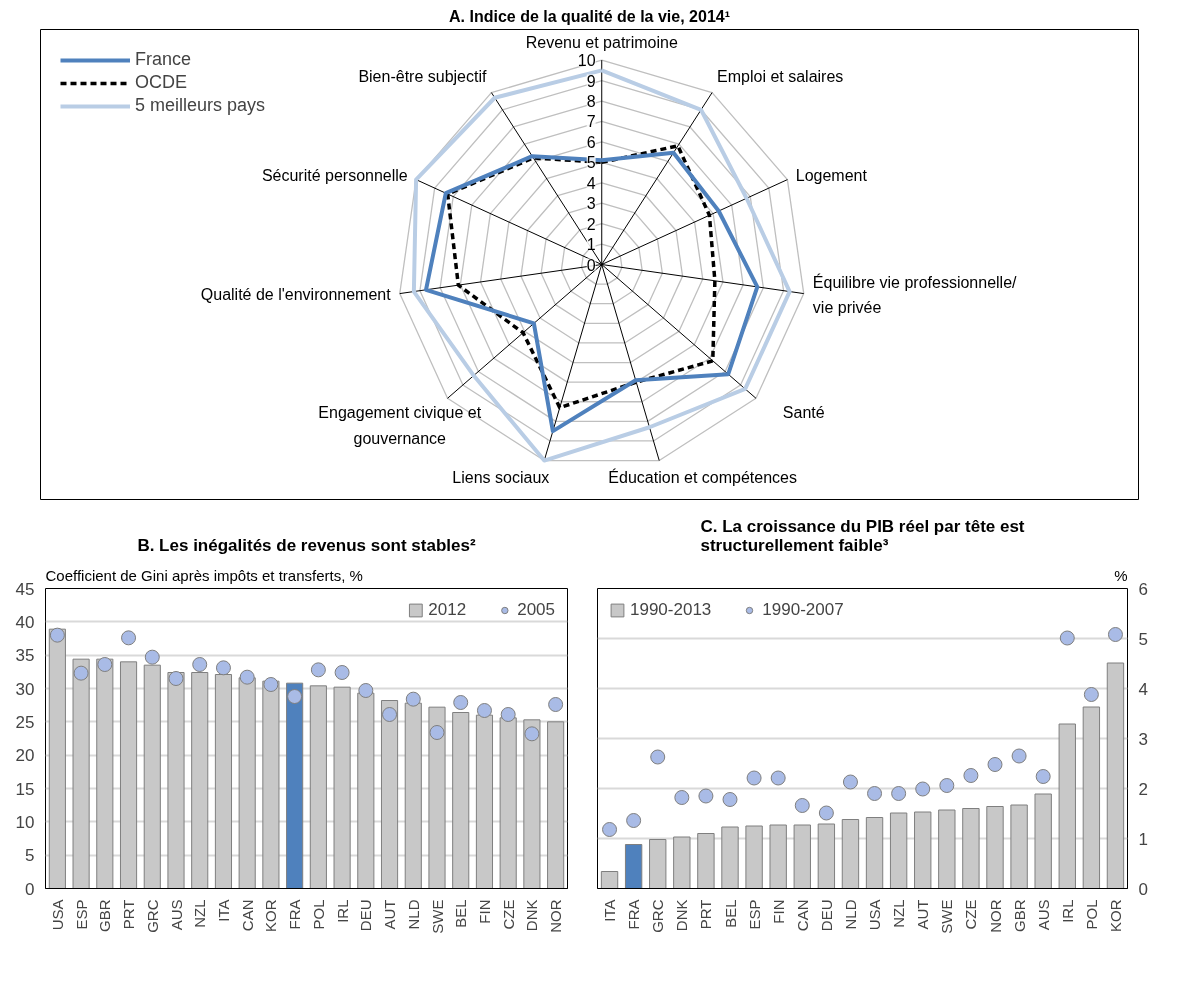 The height and width of the screenshot is (994, 1177). What do you see at coordinates (1115, 915) in the screenshot?
I see `x-tick-label: KOR` at bounding box center [1115, 915].